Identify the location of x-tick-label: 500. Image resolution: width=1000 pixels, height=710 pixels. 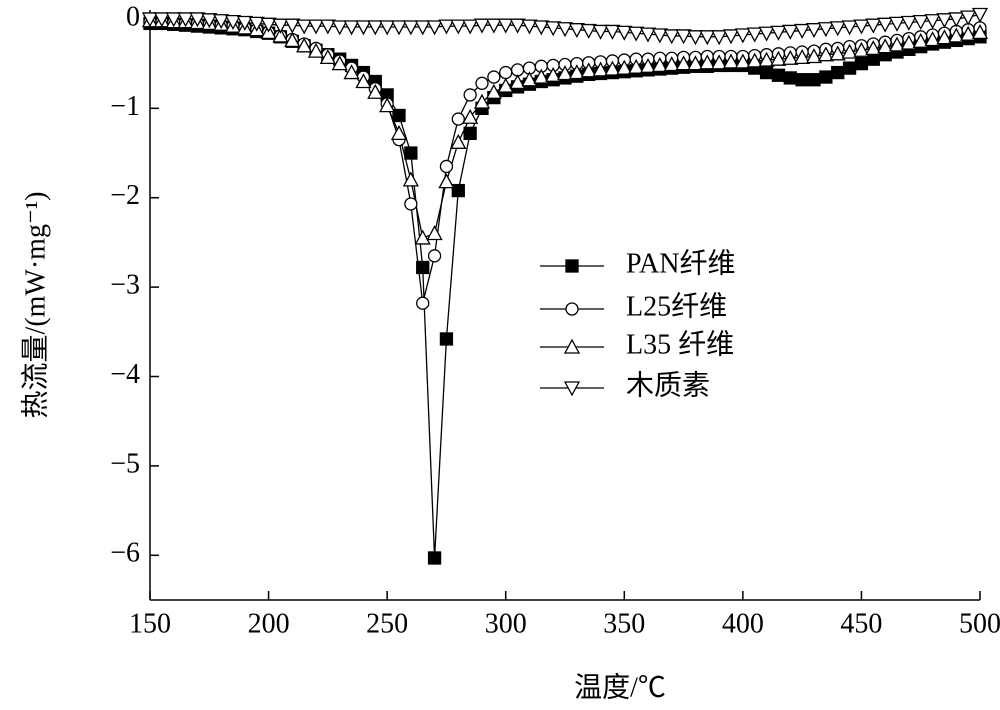
(979, 623).